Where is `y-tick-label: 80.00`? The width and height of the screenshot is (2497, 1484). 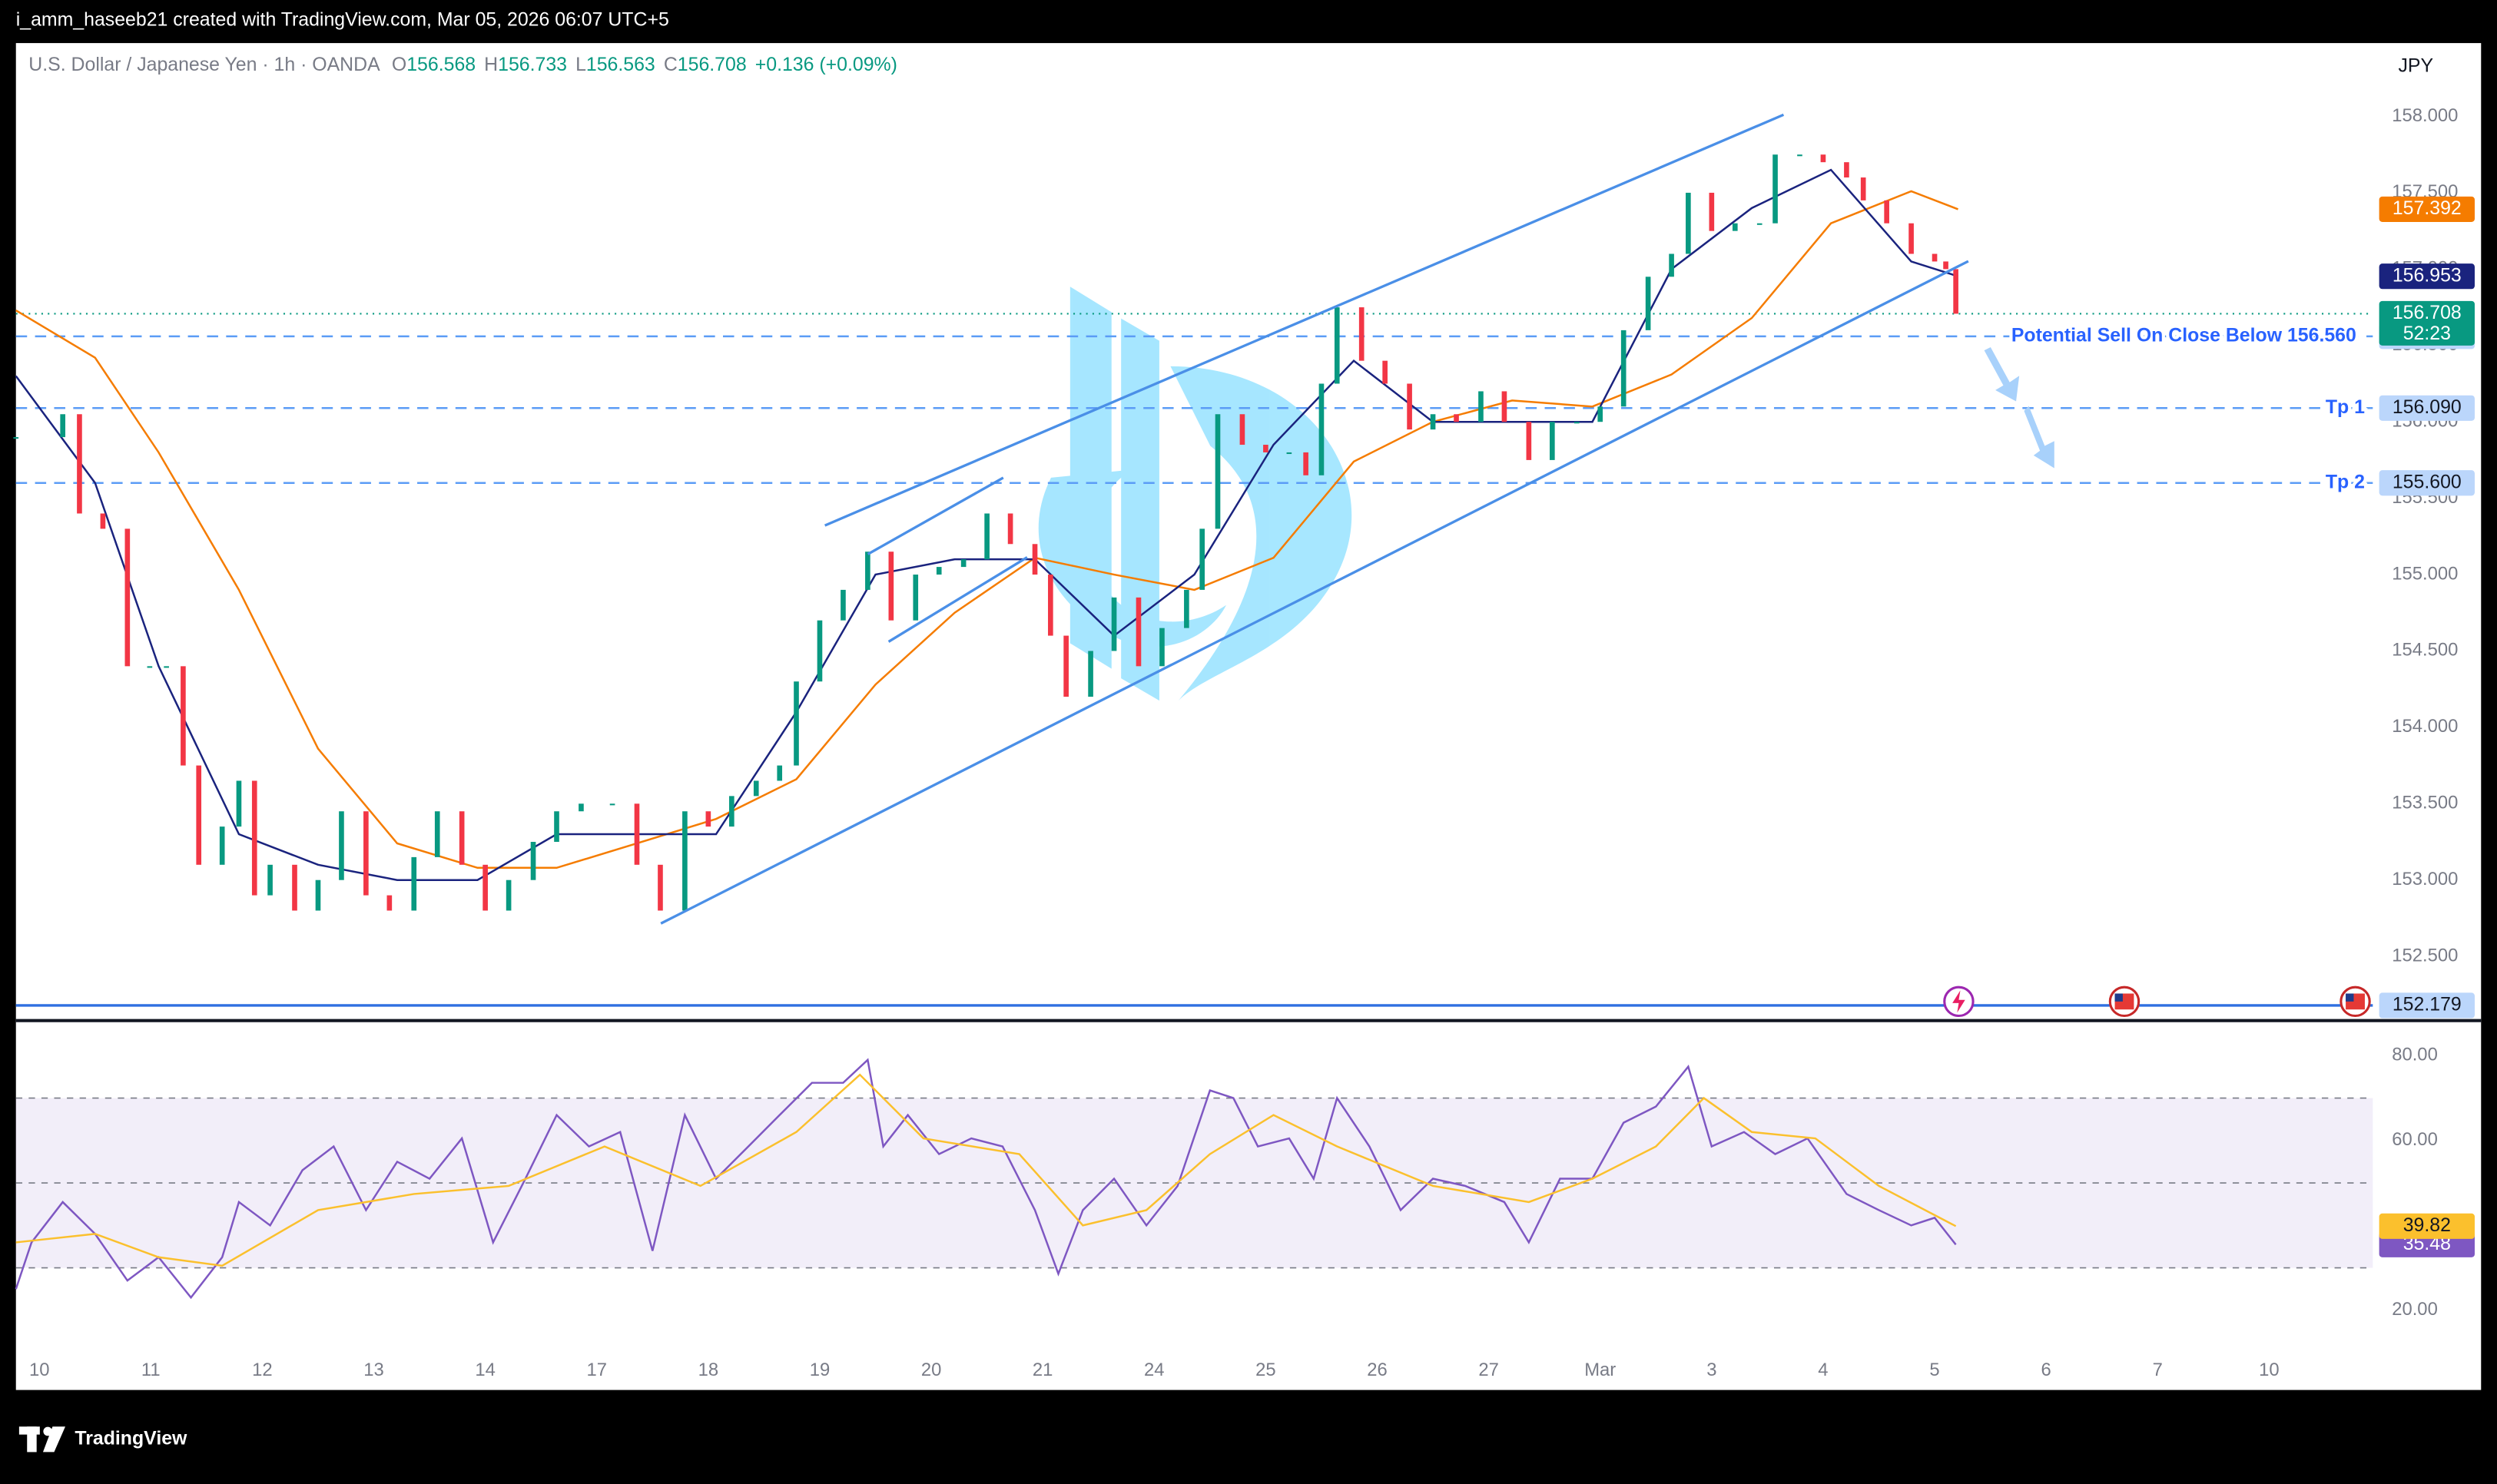
y-tick-label: 80.00 is located at coordinates (2415, 1055).